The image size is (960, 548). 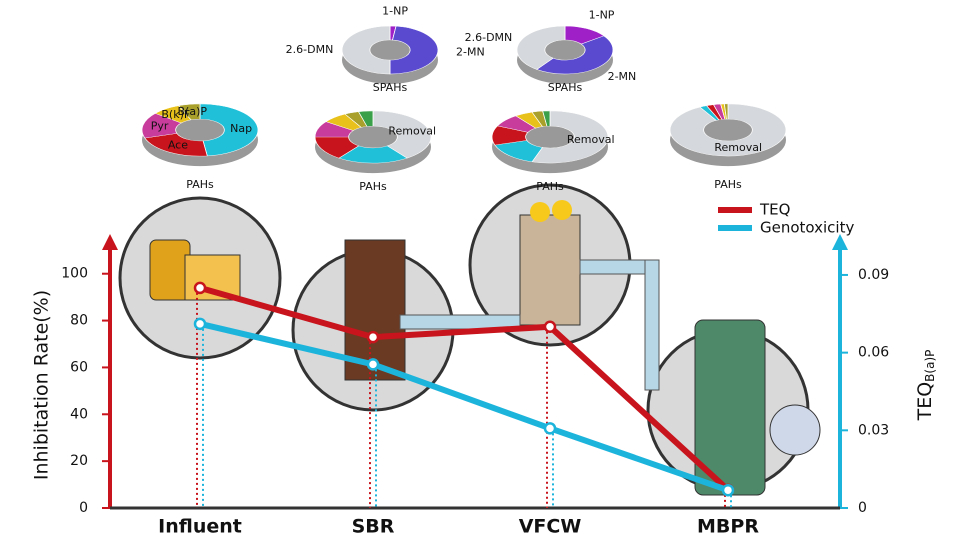 What do you see at coordinates (193, 111) in the screenshot?
I see `donut-label: B(a)P` at bounding box center [193, 111].